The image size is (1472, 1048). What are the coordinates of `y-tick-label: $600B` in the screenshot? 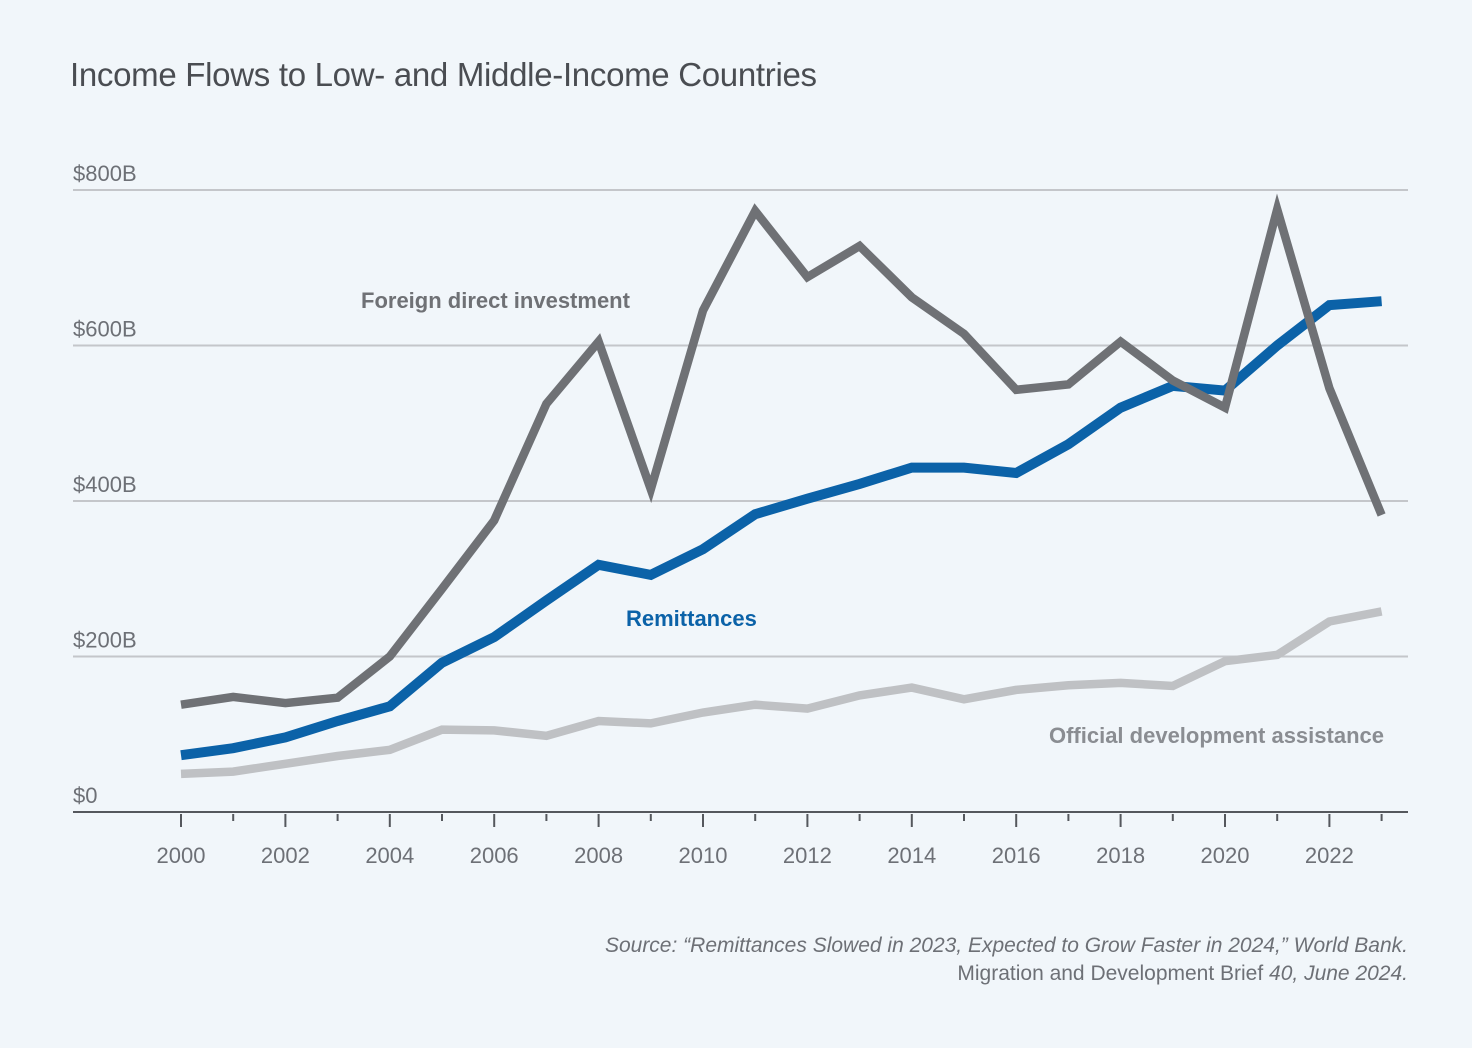 It's located at (105, 329).